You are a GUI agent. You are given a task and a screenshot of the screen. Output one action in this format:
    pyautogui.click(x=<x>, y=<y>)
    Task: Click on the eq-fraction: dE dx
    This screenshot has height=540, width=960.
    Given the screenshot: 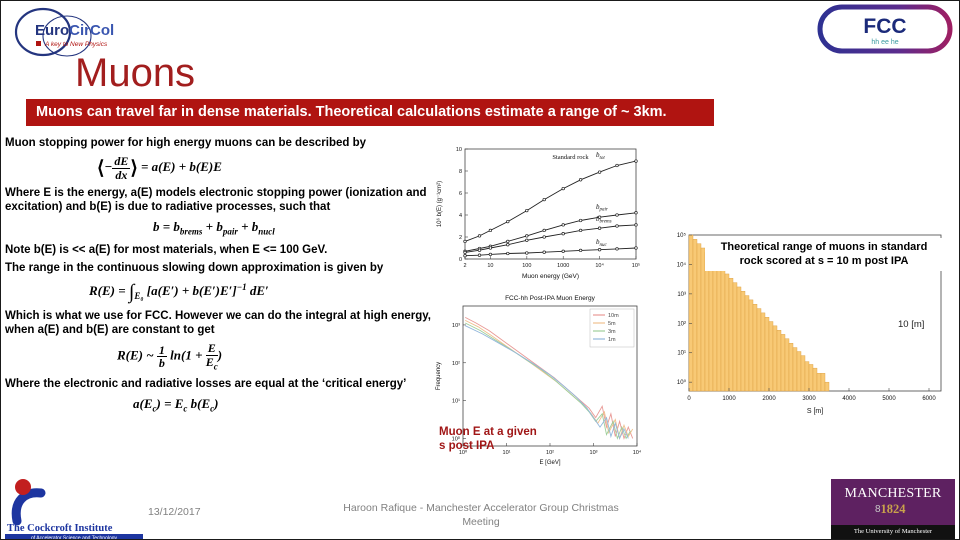 What is the action you would take?
    pyautogui.click(x=121, y=168)
    